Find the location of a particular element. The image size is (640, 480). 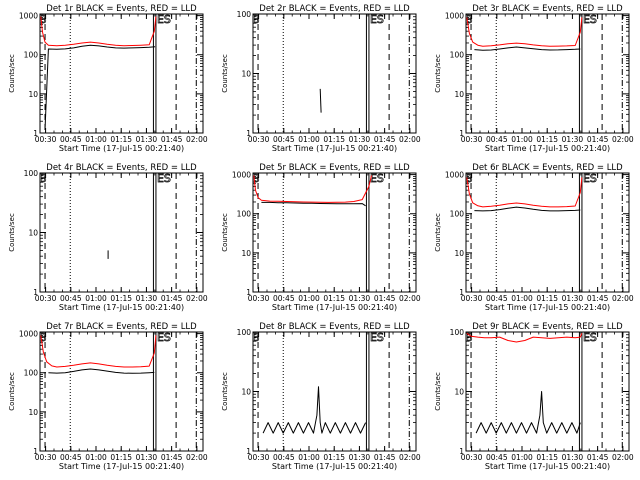

panel-title: Det 5r BLACK = Events, RED = LLD is located at coordinates (334, 168).